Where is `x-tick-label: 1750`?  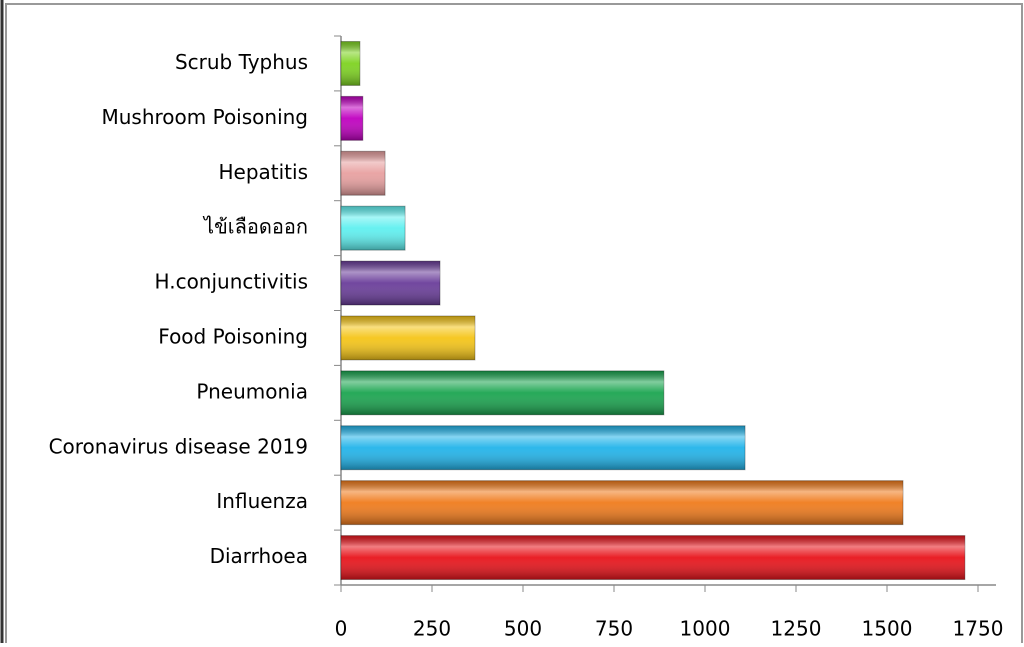 x-tick-label: 1750 is located at coordinates (978, 629).